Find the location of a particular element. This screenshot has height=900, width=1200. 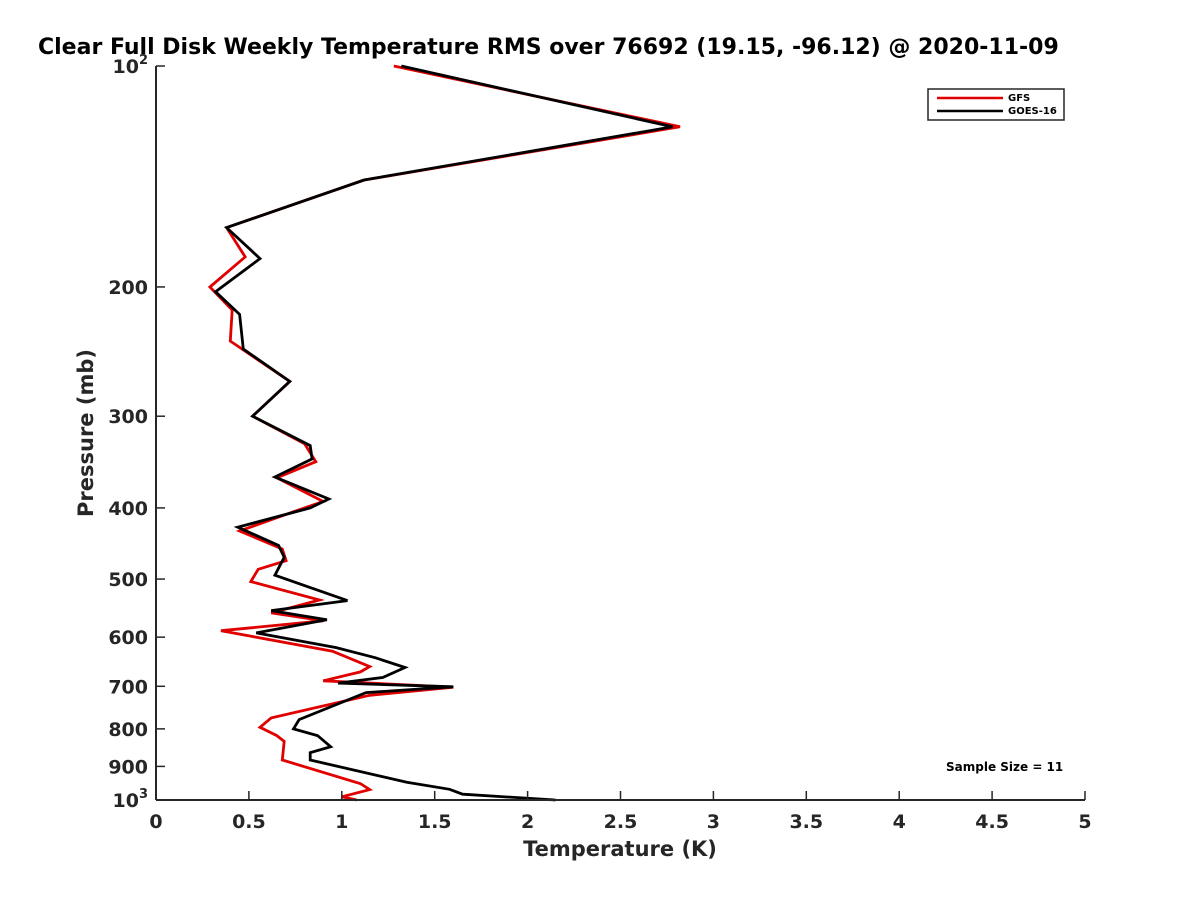

y-tick-label-base: 700 is located at coordinates (128, 687).